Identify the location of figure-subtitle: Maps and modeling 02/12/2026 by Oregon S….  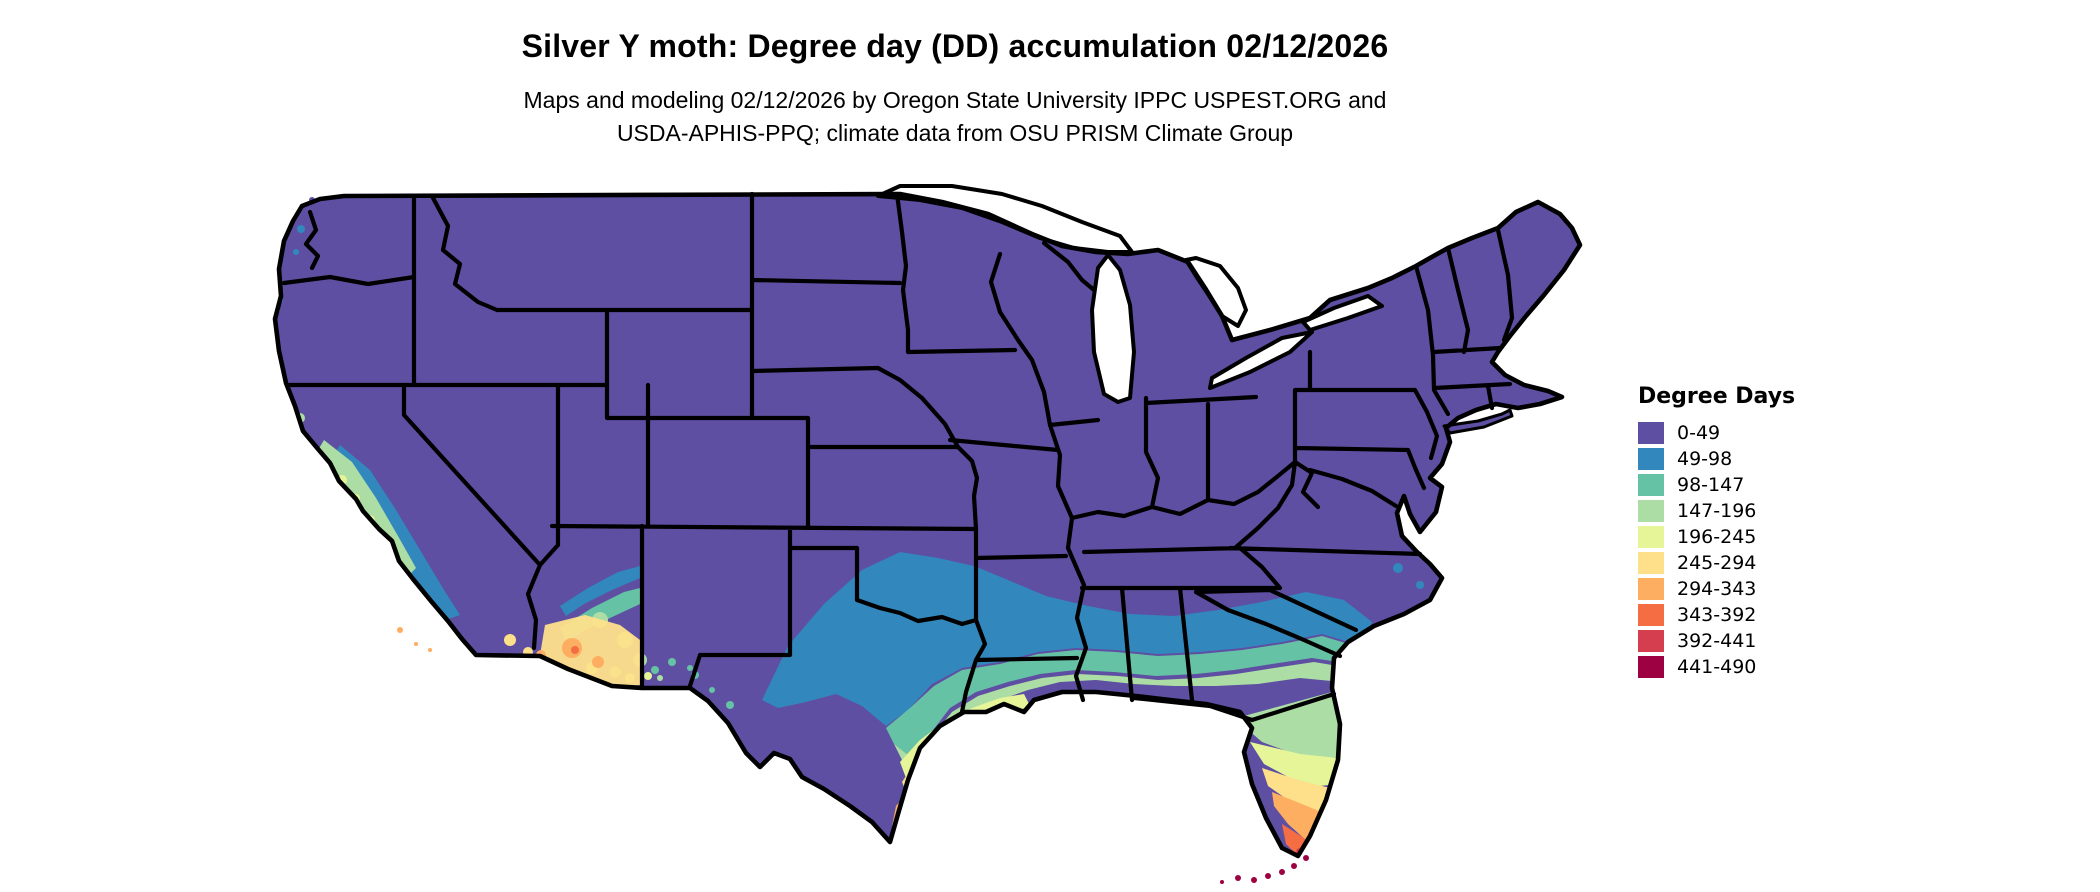
(955, 117).